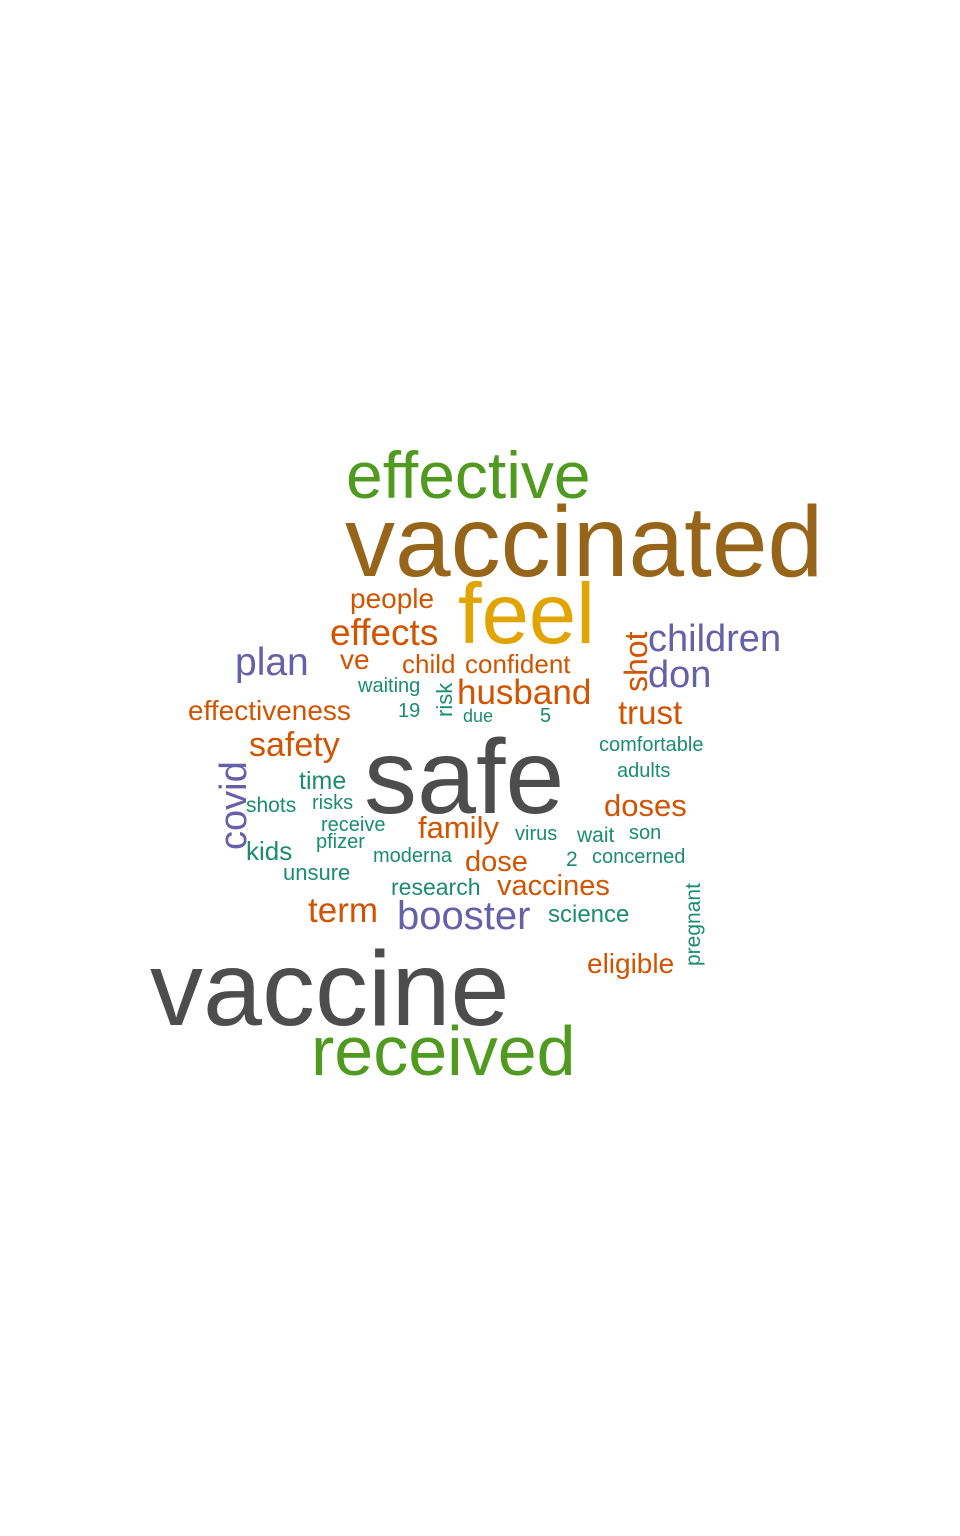  What do you see at coordinates (444, 699) in the screenshot?
I see `word-risk: risk` at bounding box center [444, 699].